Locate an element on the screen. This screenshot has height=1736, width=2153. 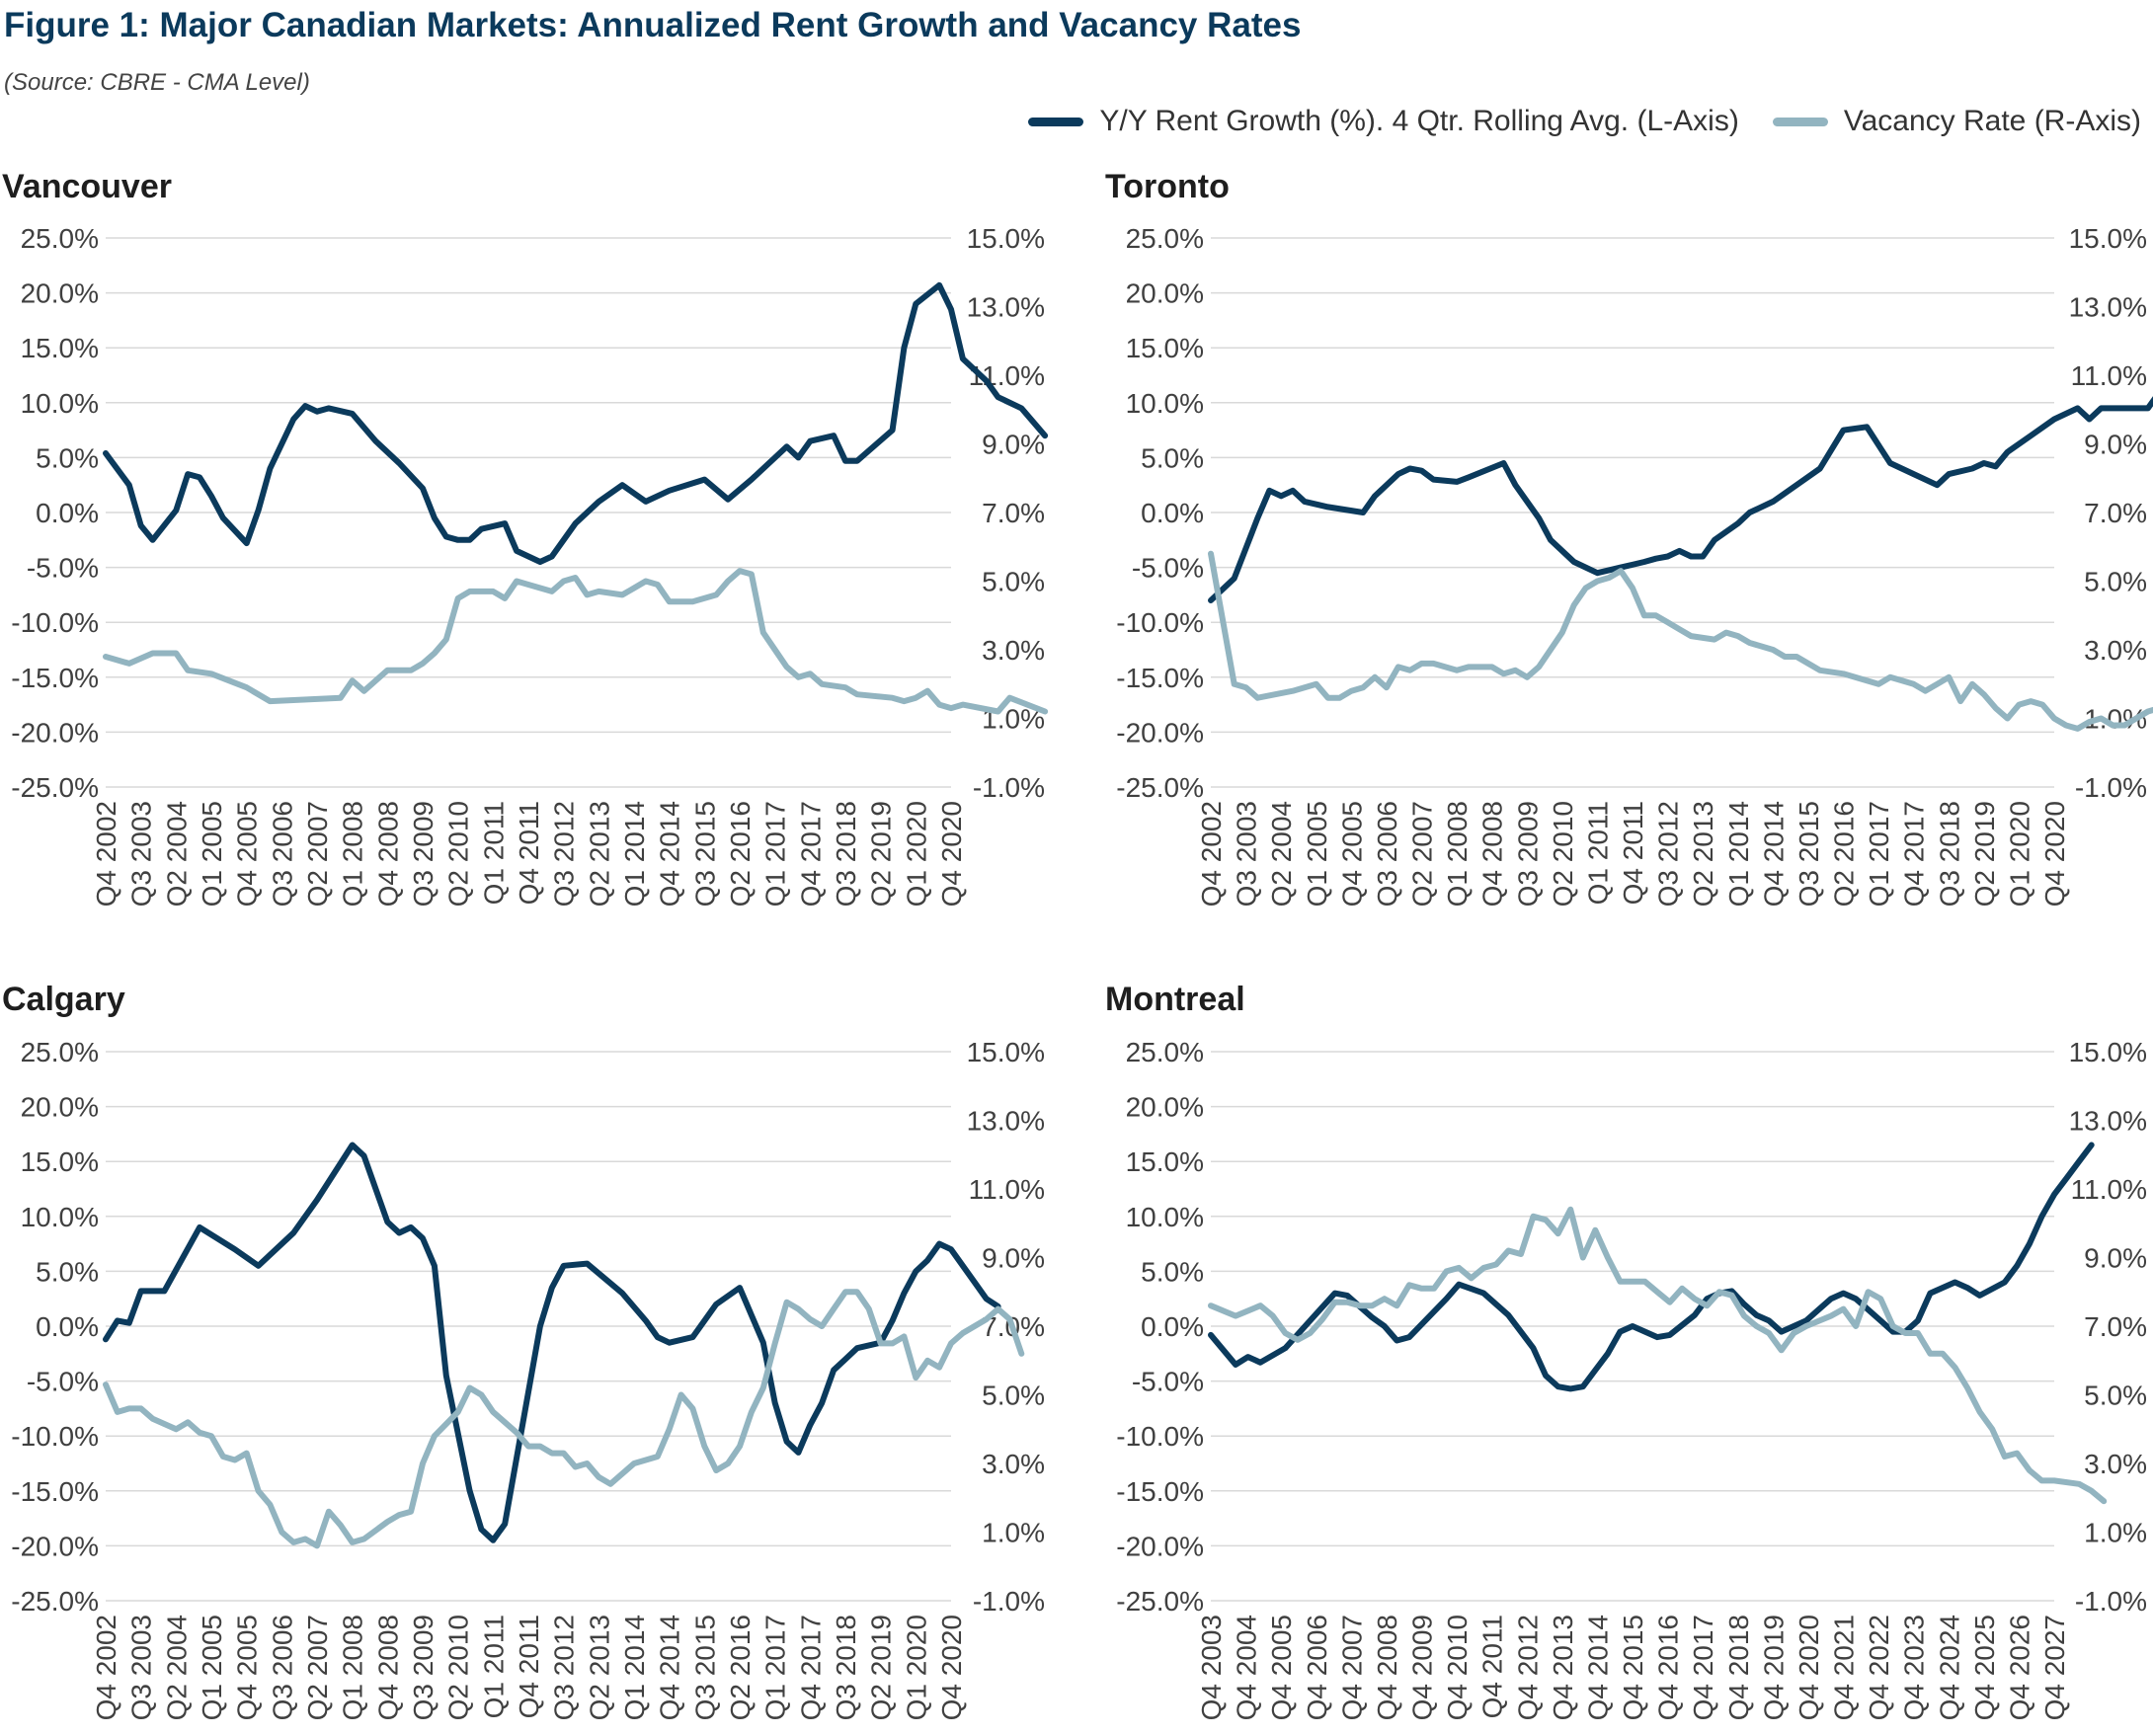
right-tick-label: 11.0% is located at coordinates (1007, 1189).